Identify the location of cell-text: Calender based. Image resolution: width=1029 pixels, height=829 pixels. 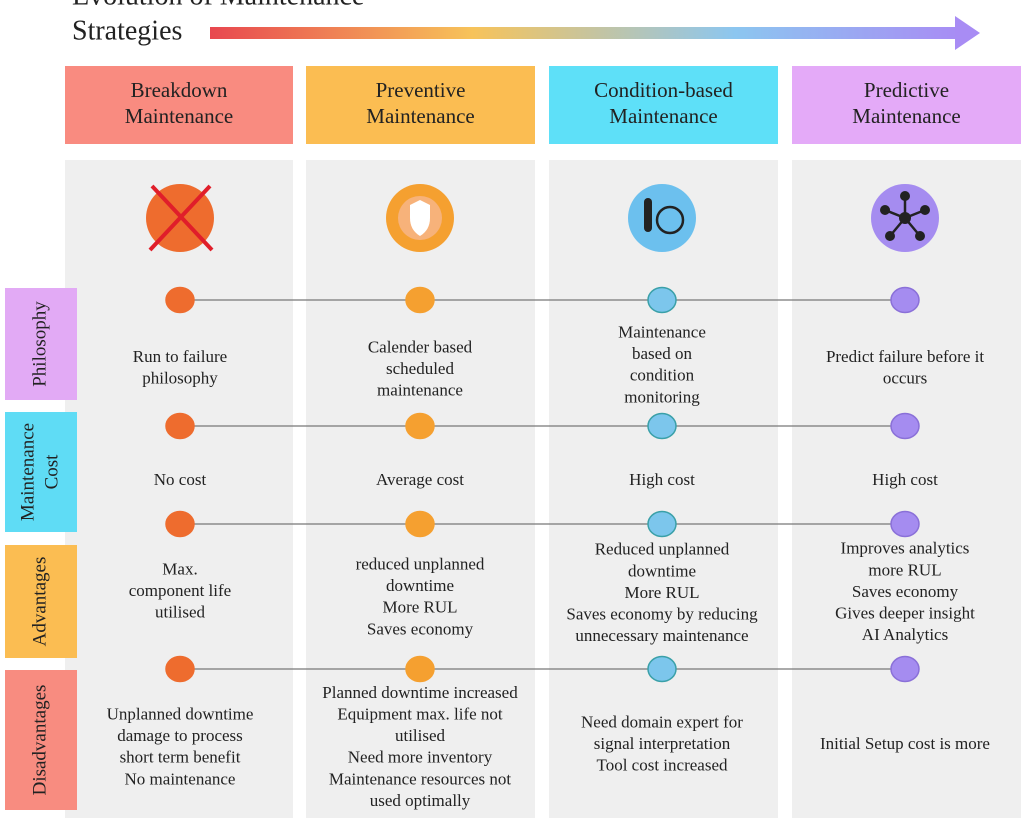
(420, 346).